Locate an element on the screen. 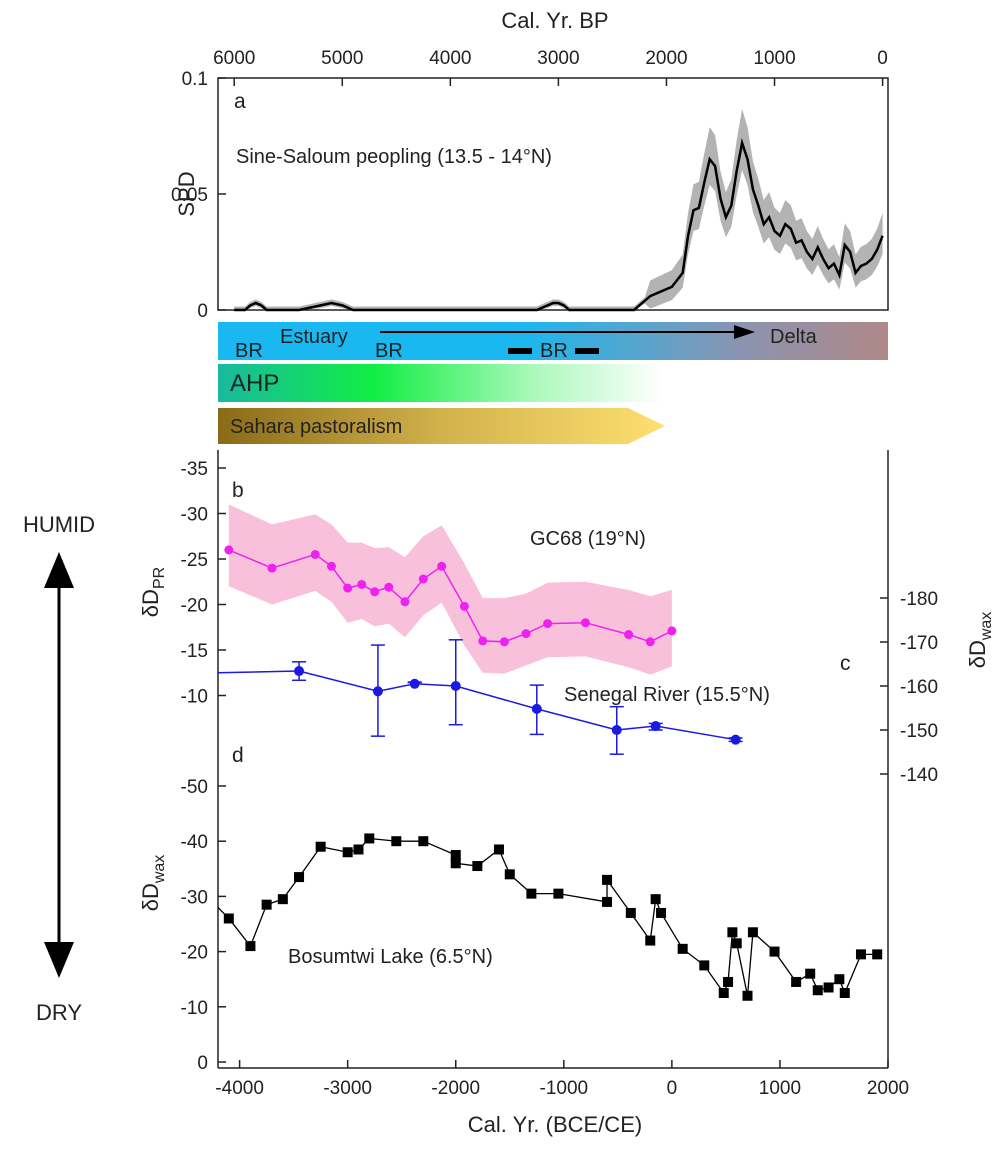 Image resolution: width=1004 pixels, height=1151 pixels. panel-a-yticks: 0 0.05 0.1 is located at coordinates (198, 195).